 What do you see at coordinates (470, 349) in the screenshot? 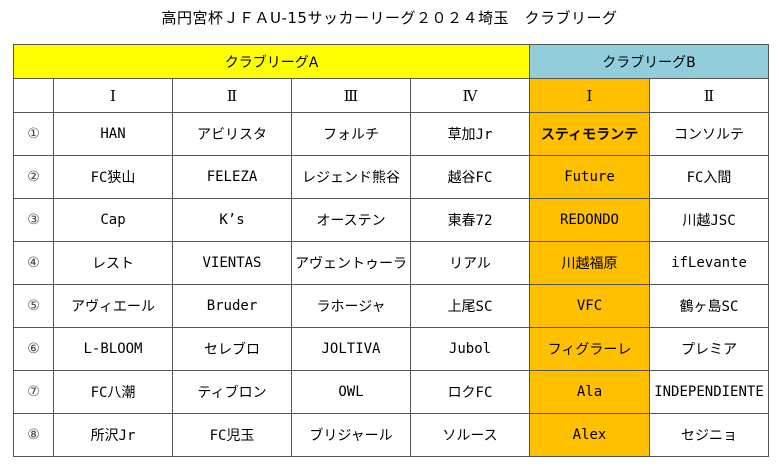
I see `team-cell: Jubol` at bounding box center [470, 349].